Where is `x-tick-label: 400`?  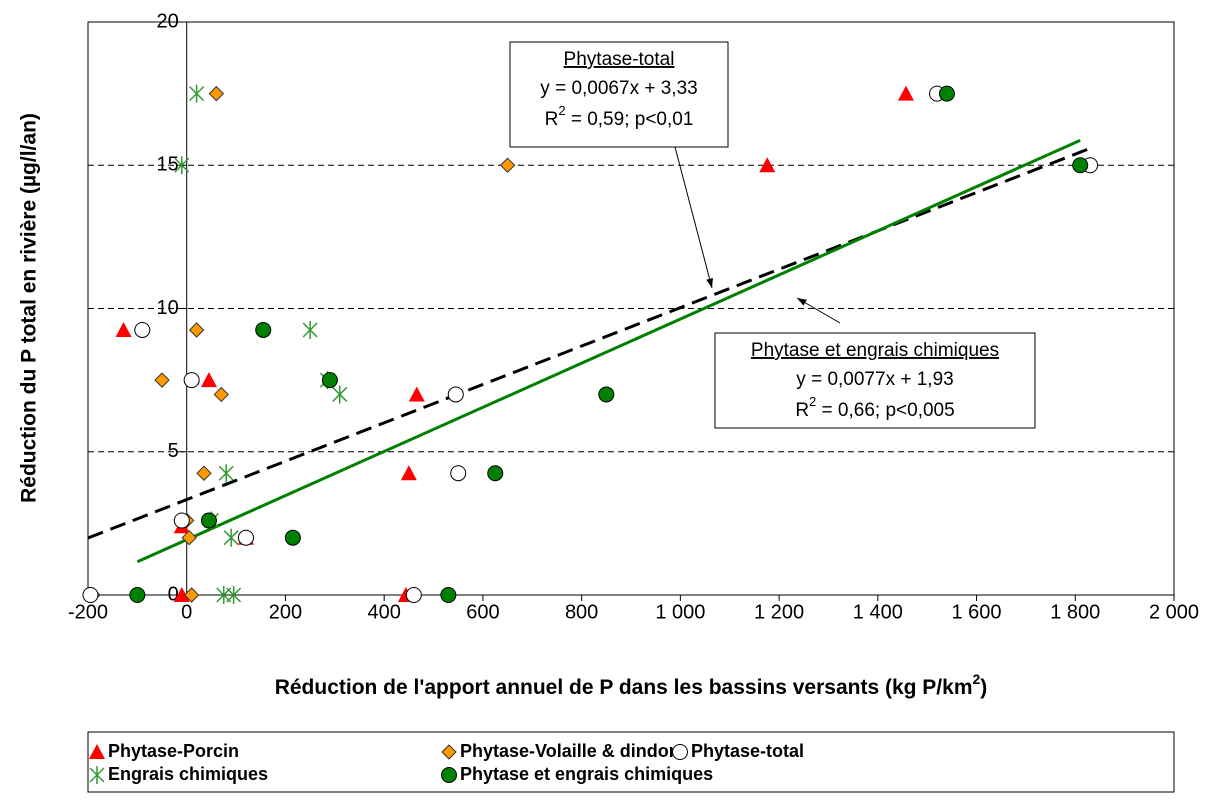 x-tick-label: 400 is located at coordinates (383, 612).